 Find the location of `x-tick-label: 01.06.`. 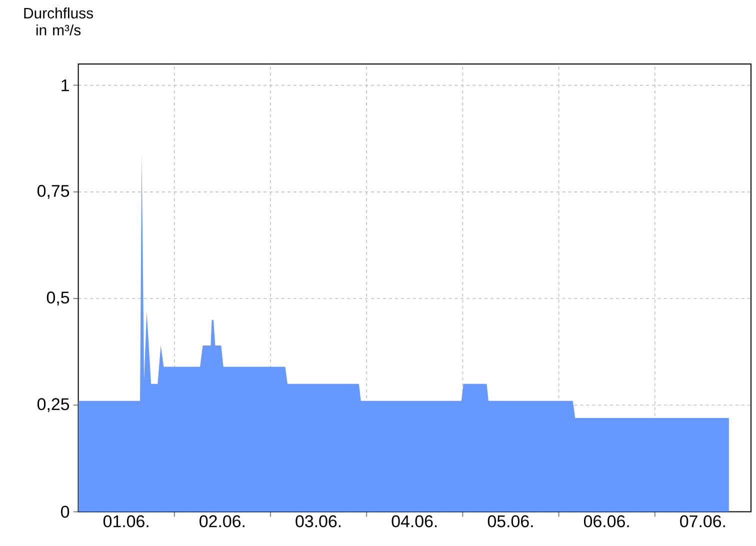

x-tick-label: 01.06. is located at coordinates (125, 521).